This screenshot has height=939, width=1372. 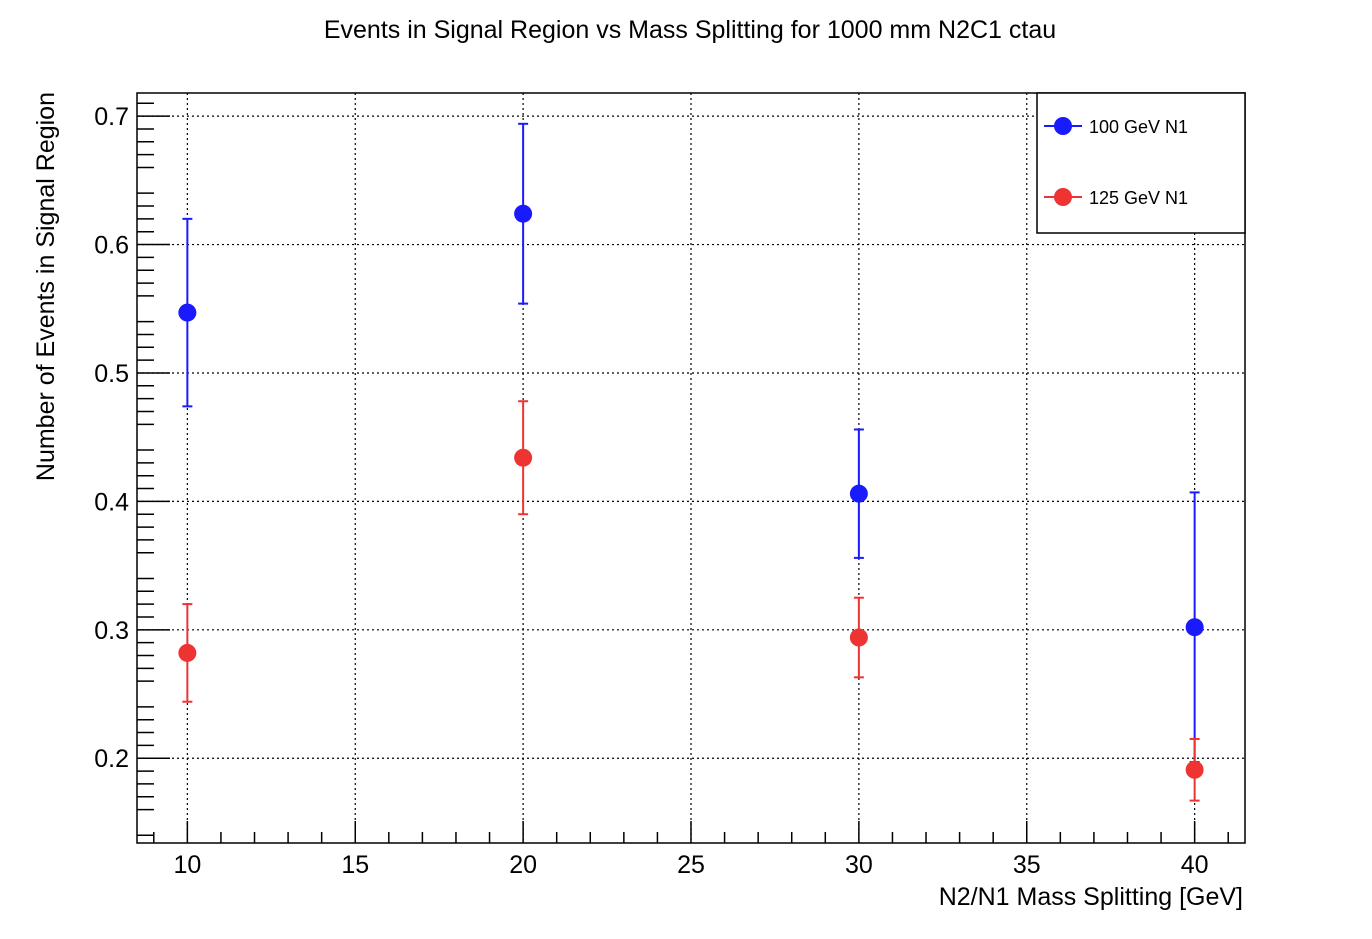 I want to click on x-tick-labels: 10 15 20 25 30 35 40, so click(x=690, y=865).